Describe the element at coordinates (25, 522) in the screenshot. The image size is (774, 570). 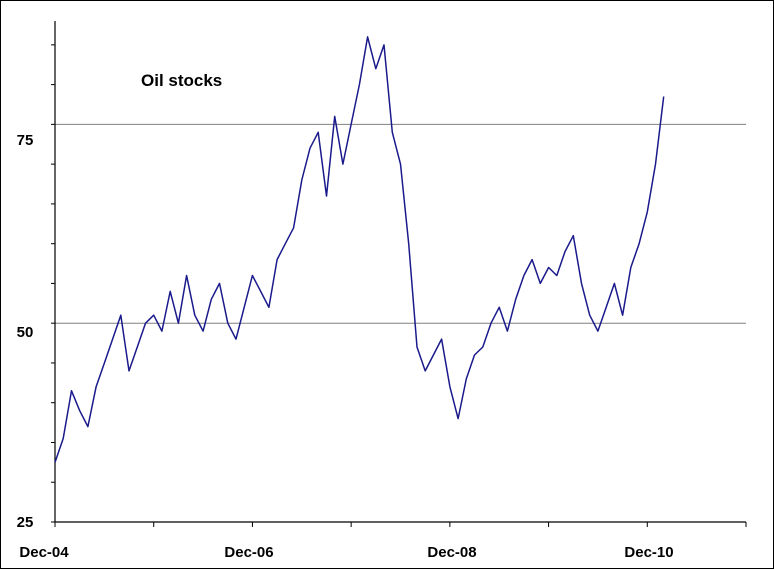
I see `y-tick-label: 25` at that location.